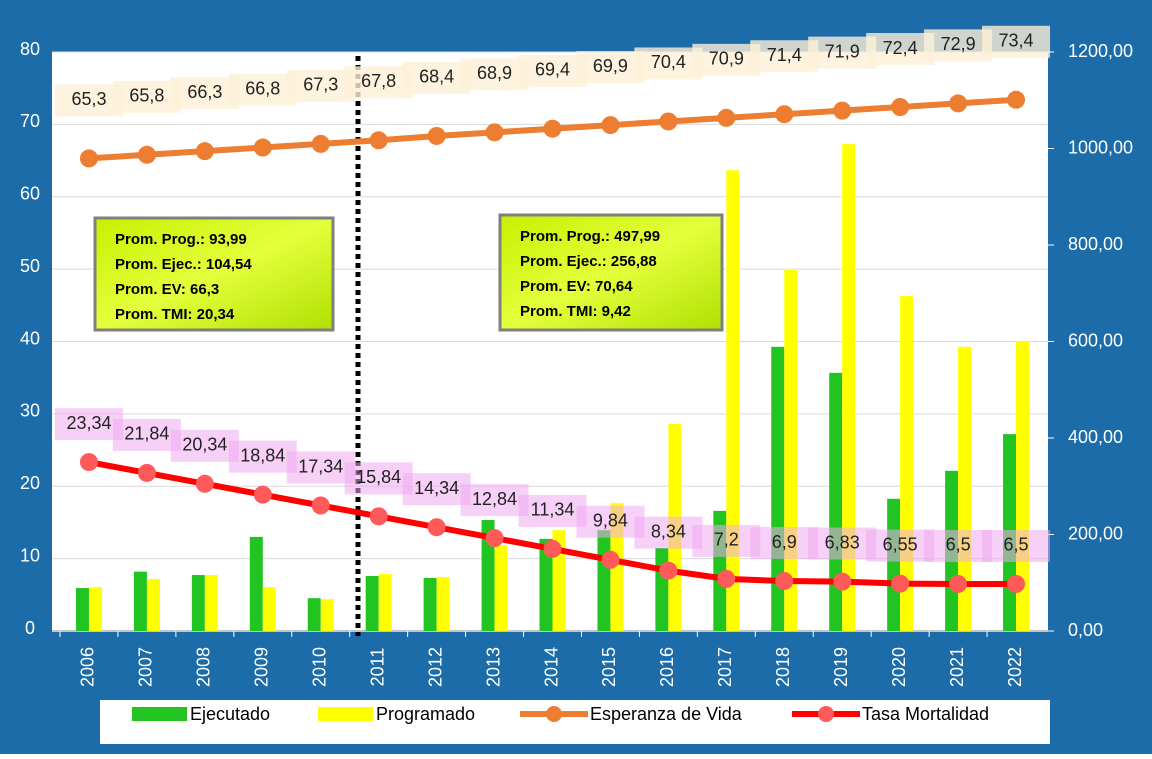 Image resolution: width=1152 pixels, height=759 pixels. What do you see at coordinates (204, 92) in the screenshot?
I see `data-label: 66,3` at bounding box center [204, 92].